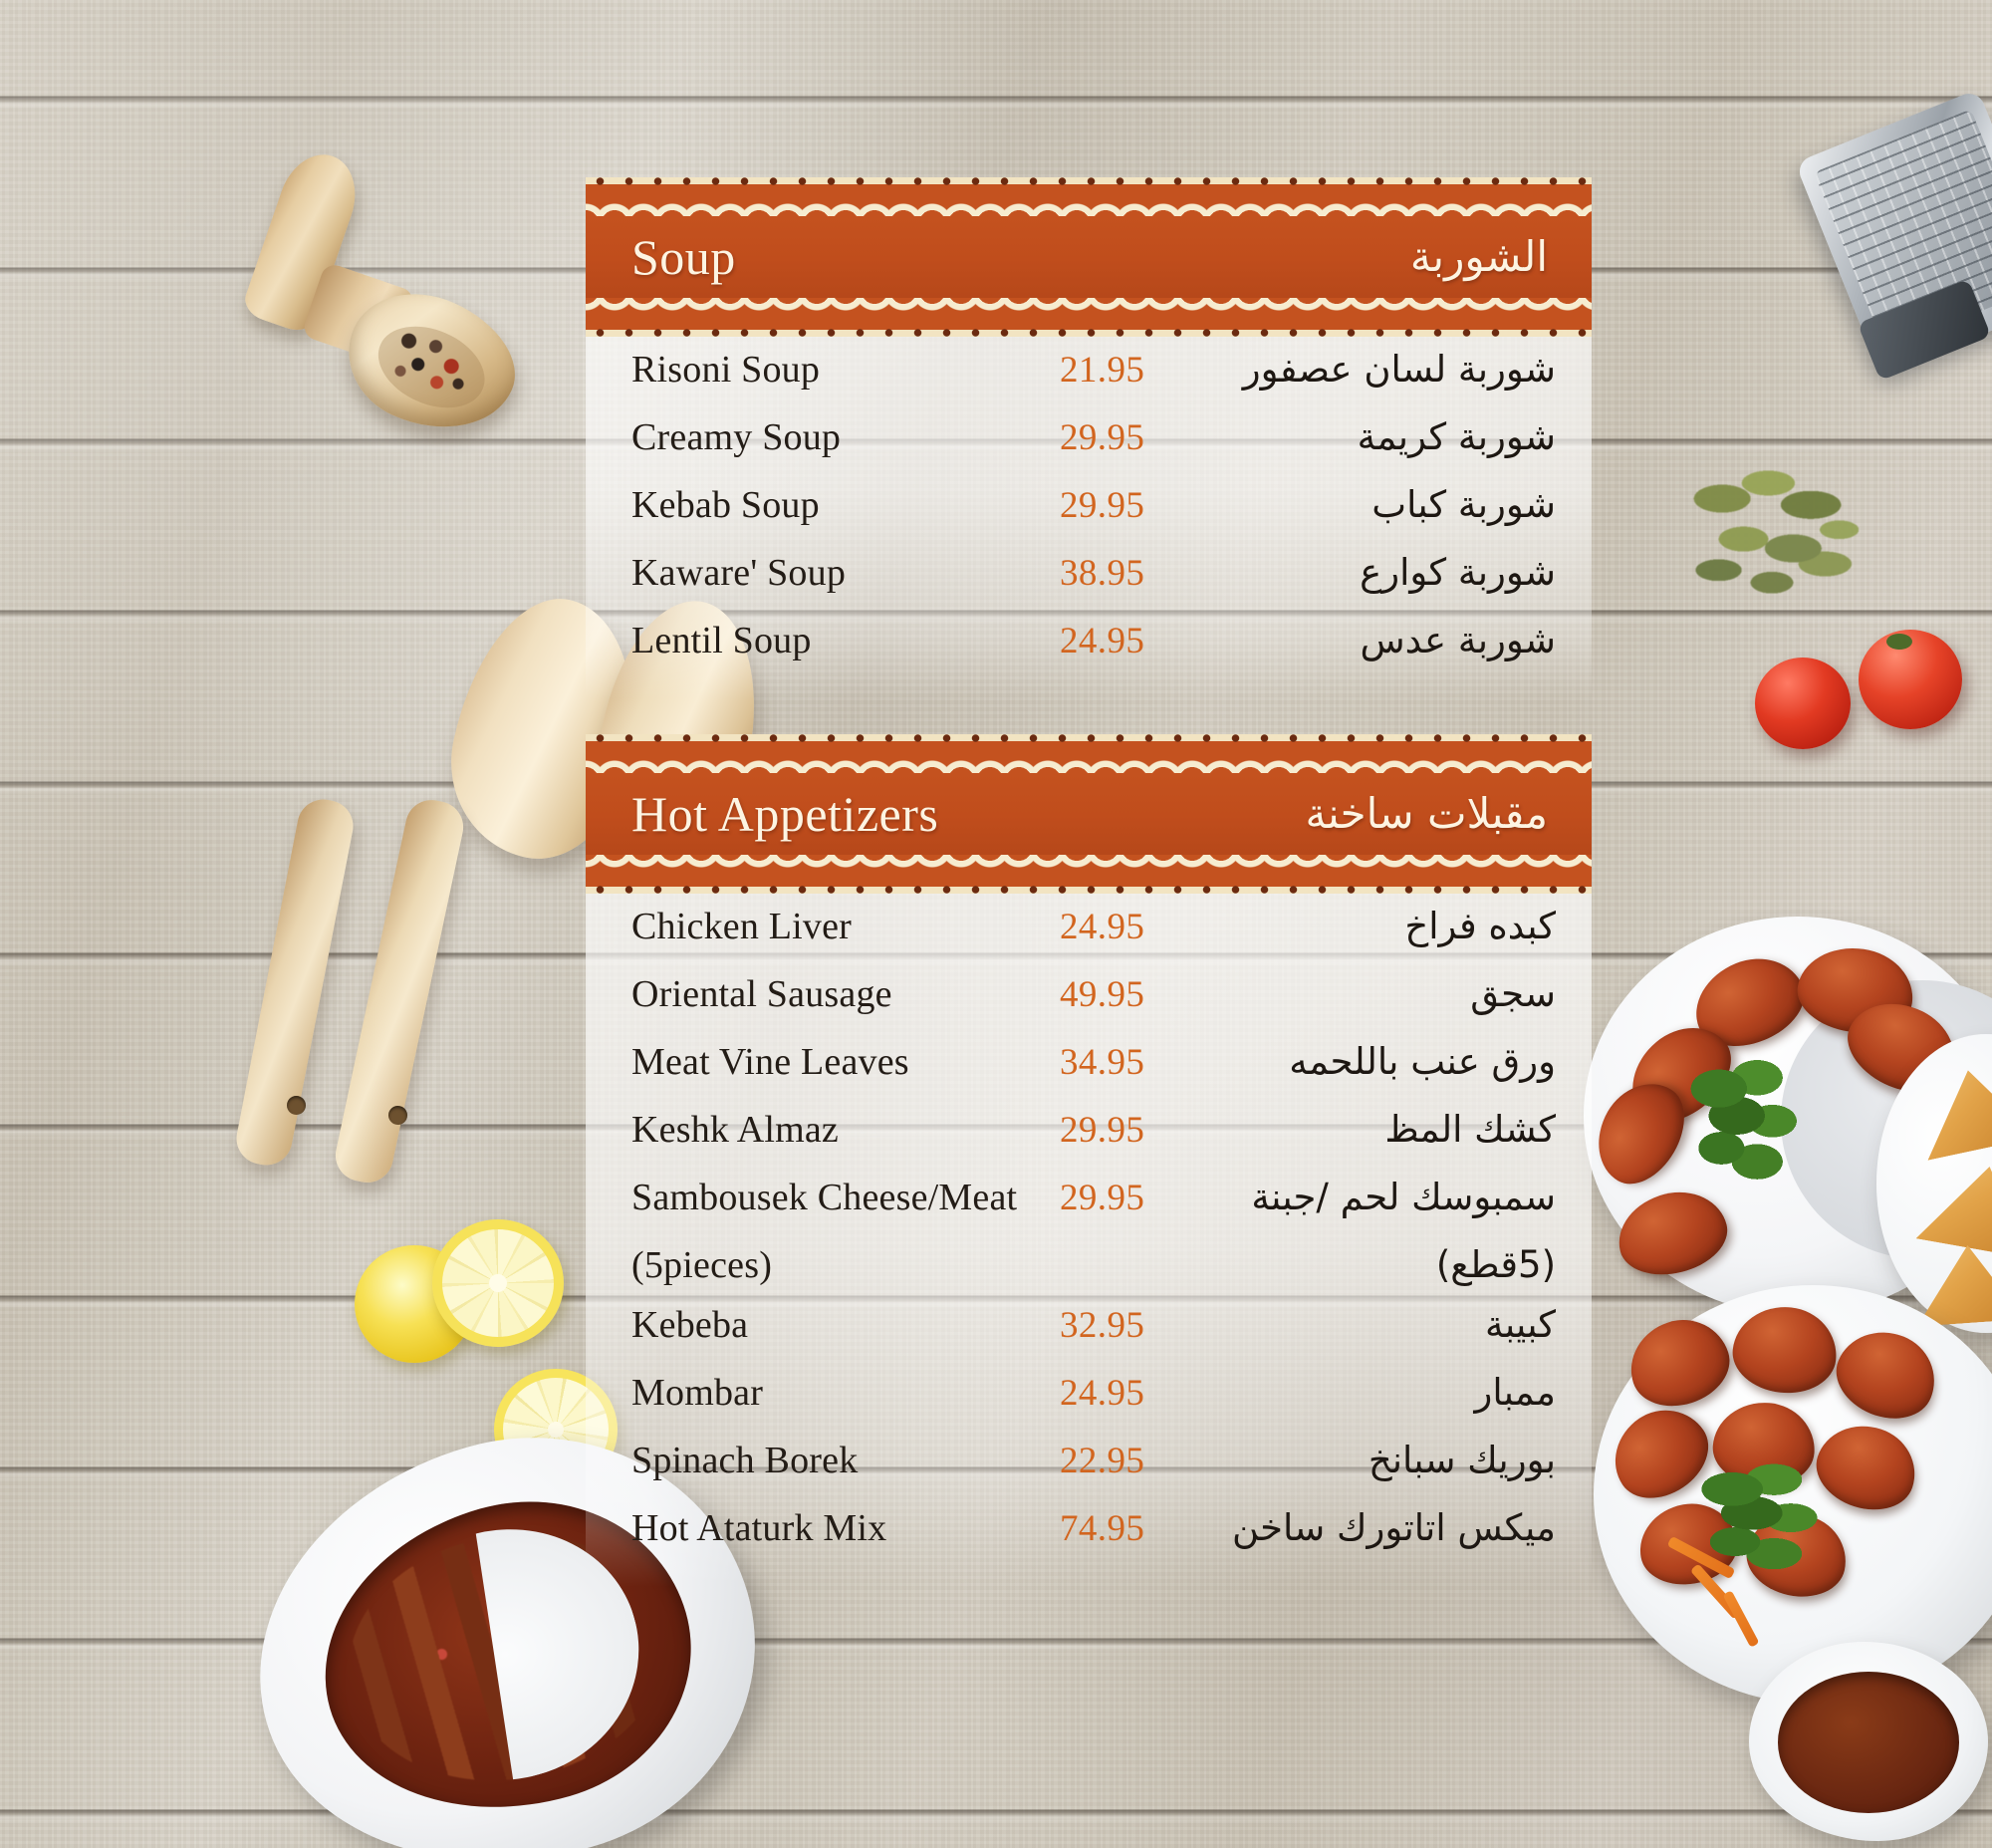 The width and height of the screenshot is (1992, 1848). What do you see at coordinates (1470, 1130) in the screenshot?
I see `item-name-arabic: كشك المظ` at bounding box center [1470, 1130].